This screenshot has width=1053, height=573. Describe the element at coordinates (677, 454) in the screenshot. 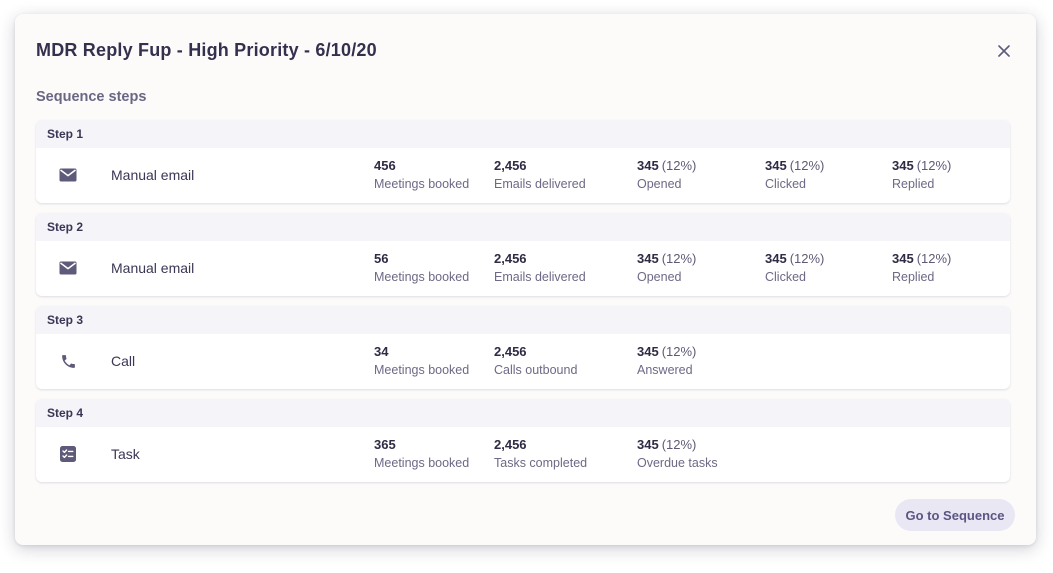

I see `step-metric: 345 (12%) Overdue tasks` at that location.